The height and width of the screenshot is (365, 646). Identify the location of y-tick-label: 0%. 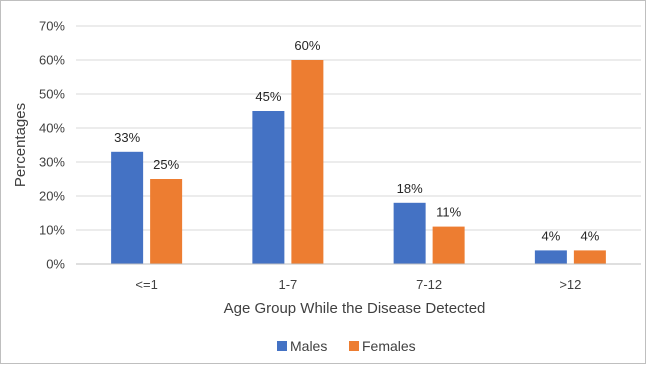
(55, 264).